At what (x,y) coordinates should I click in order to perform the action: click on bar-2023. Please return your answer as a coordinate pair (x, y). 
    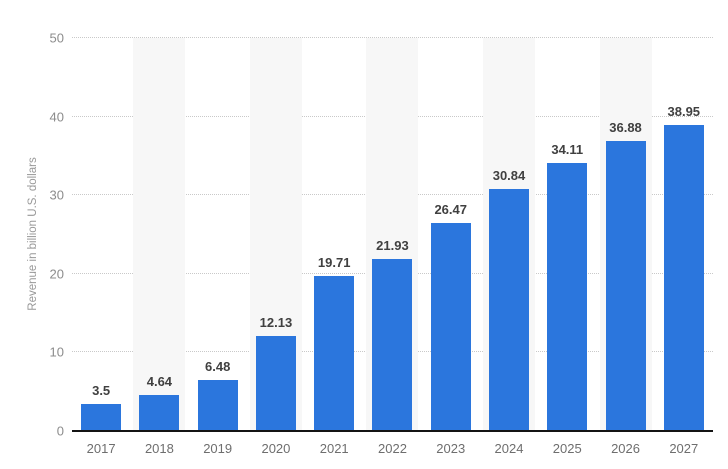
    Looking at the image, I should click on (450, 326).